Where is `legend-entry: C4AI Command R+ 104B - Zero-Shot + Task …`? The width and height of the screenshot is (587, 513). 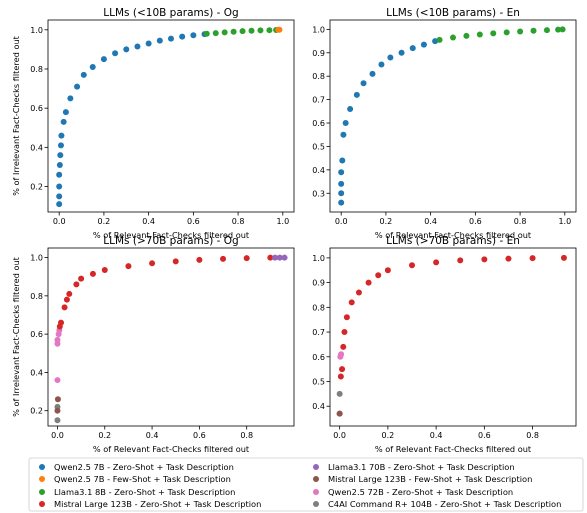 legend-entry: C4AI Command R+ 104B - Zero-Shot + Task … is located at coordinates (437, 504).